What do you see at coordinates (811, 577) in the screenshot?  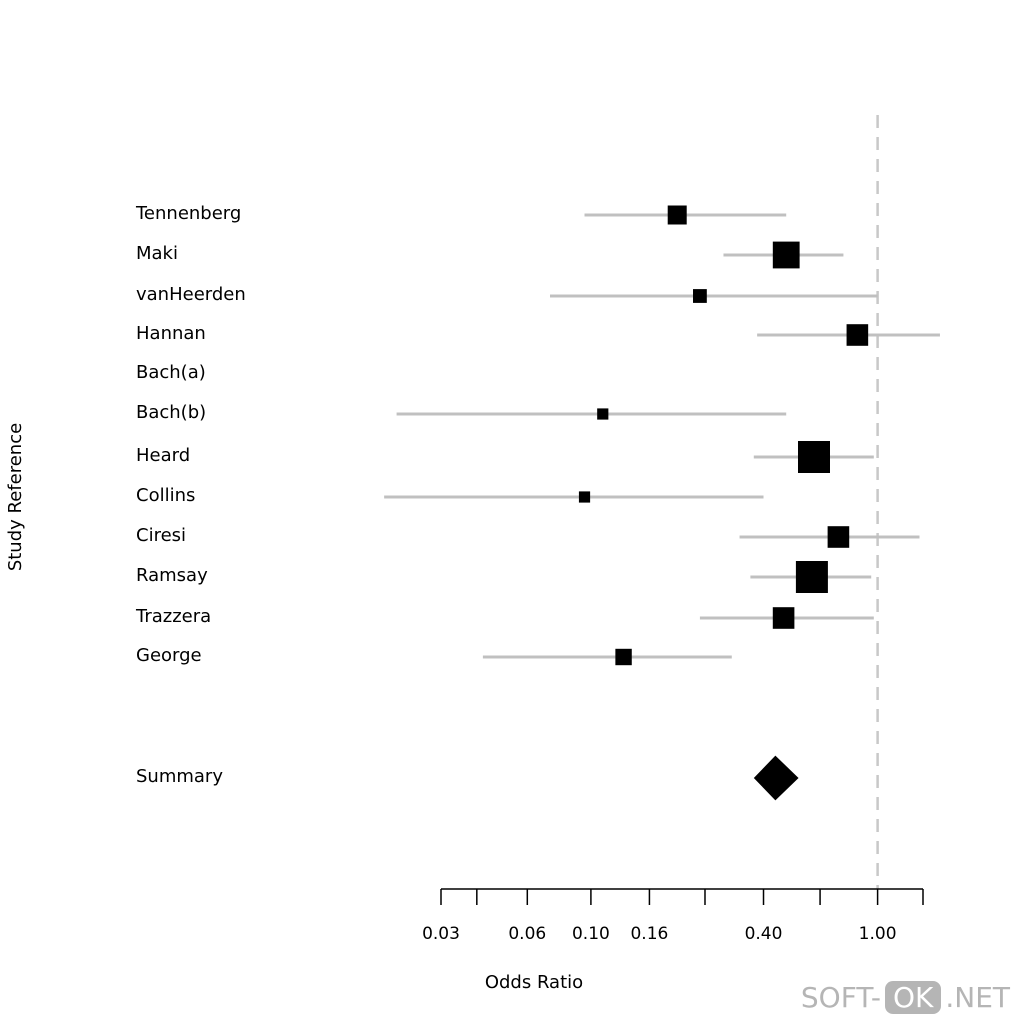 I see `point-estimate-ramsay` at bounding box center [811, 577].